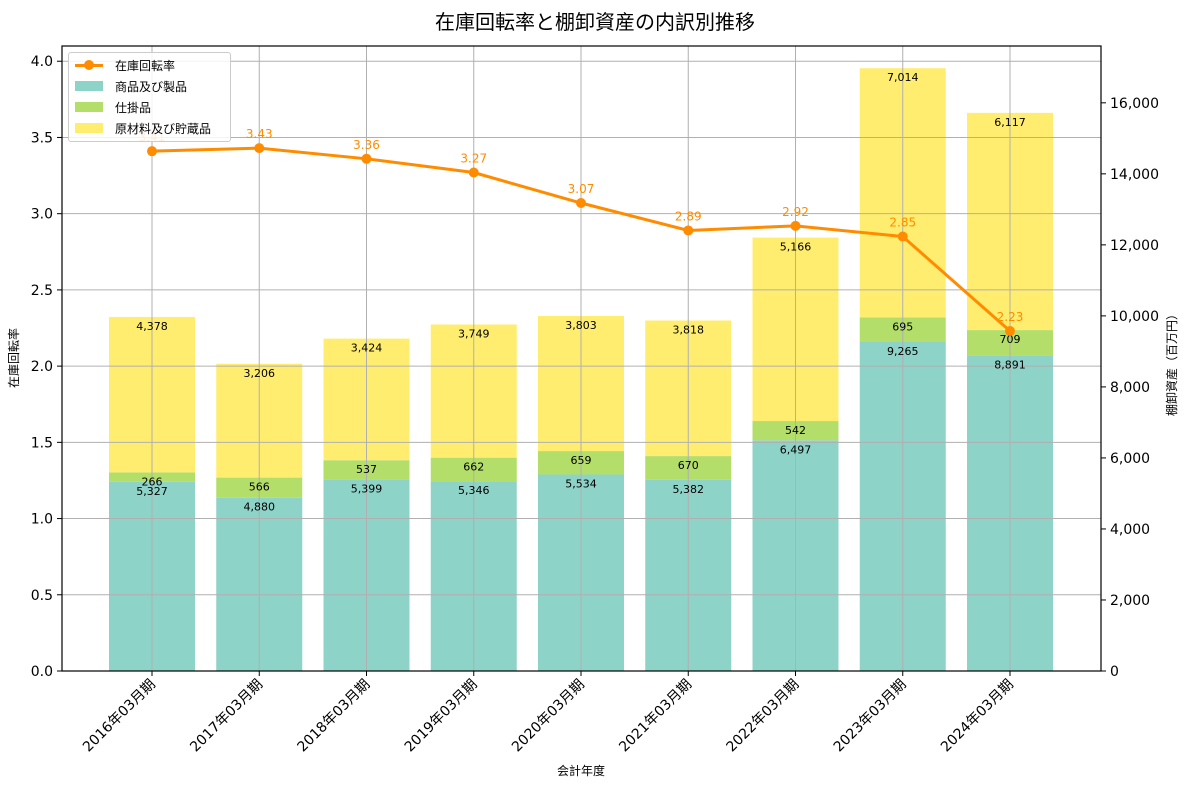  I want to click on turnover-value-label: 2.92, so click(795, 212).